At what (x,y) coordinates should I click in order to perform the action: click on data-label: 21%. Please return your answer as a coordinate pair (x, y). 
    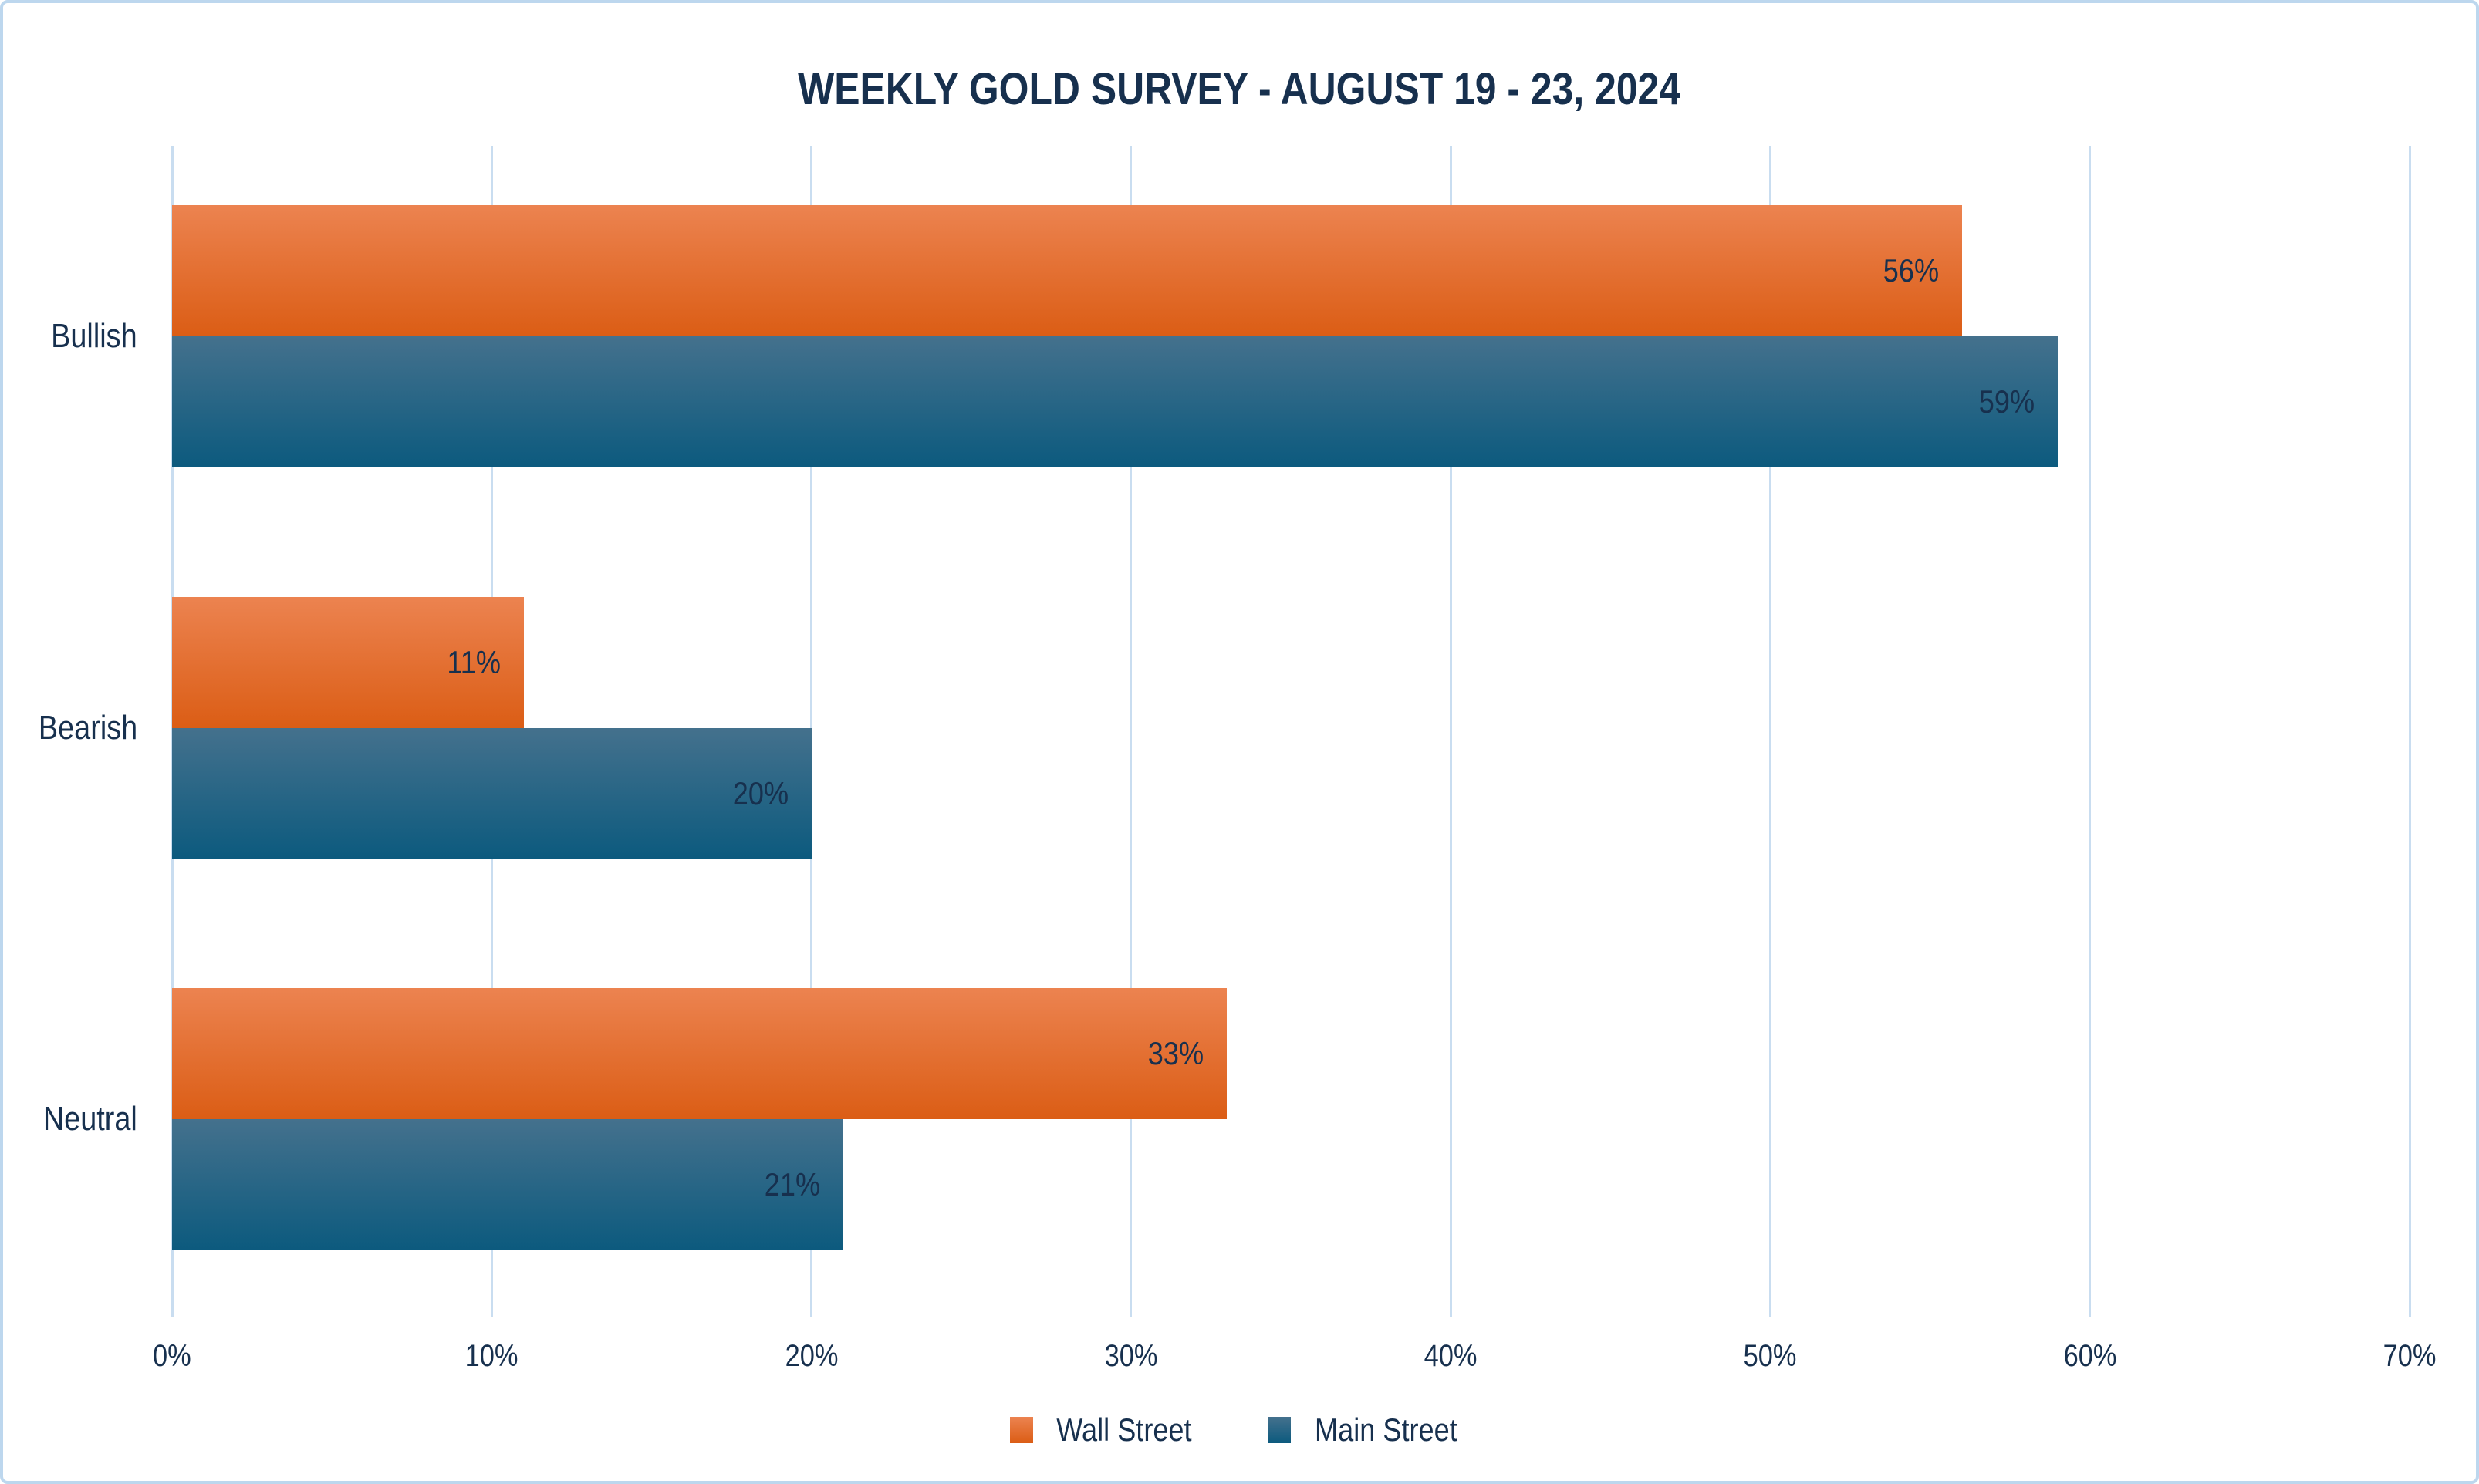
    Looking at the image, I should click on (743, 1184).